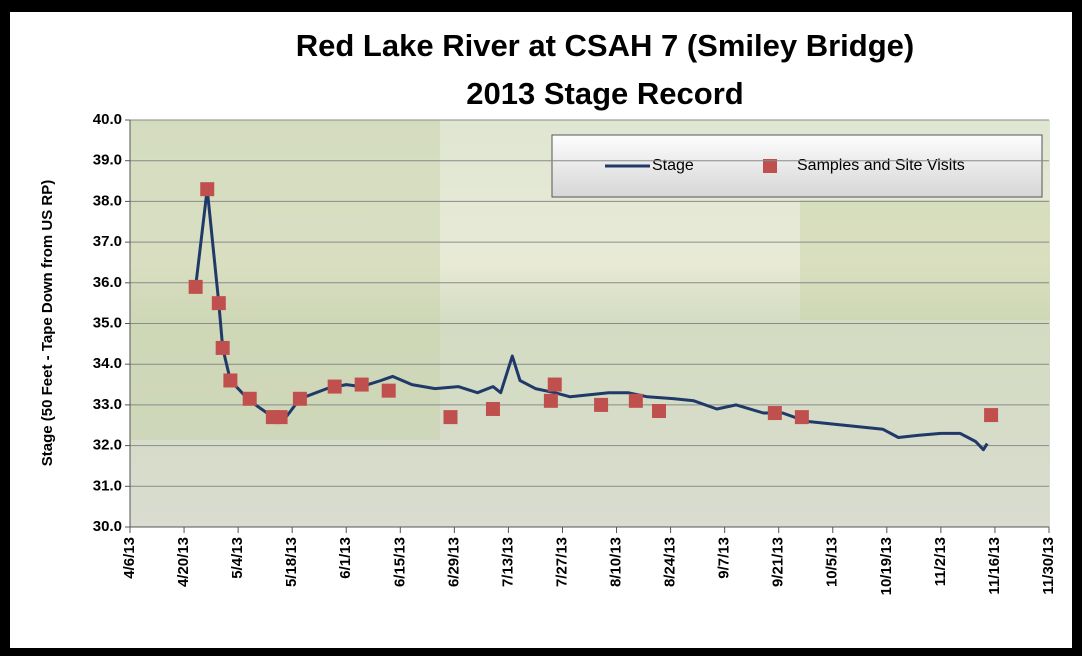  What do you see at coordinates (107, 322) in the screenshot?
I see `y-tick-label: 35.0` at bounding box center [107, 322].